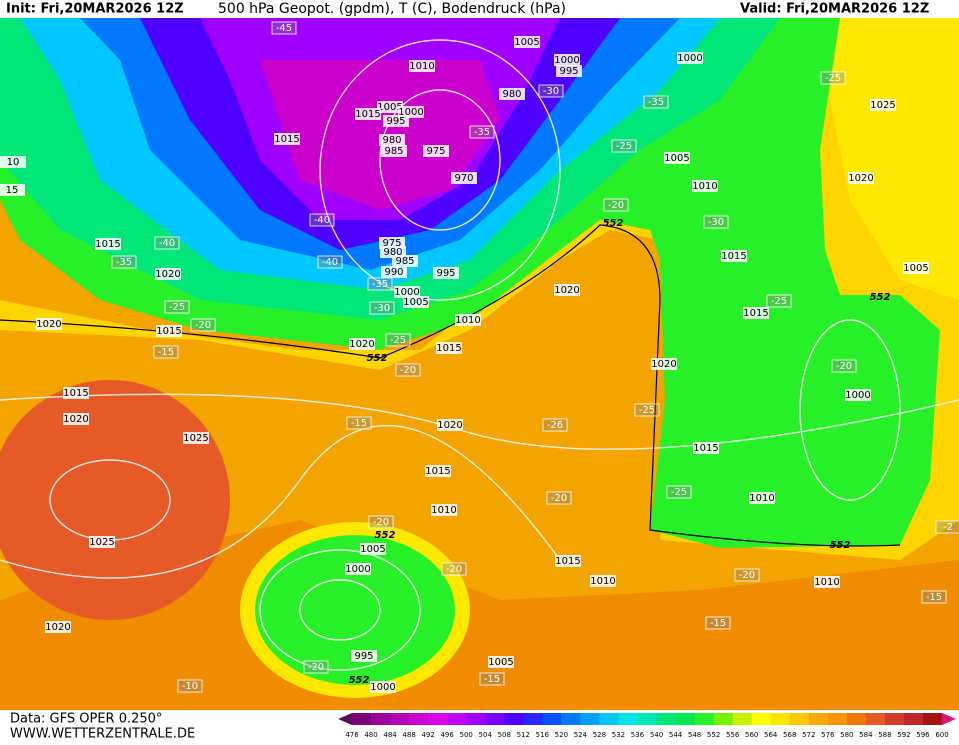  Describe the element at coordinates (923, 735) in the screenshot. I see `legend-level: 596` at that location.